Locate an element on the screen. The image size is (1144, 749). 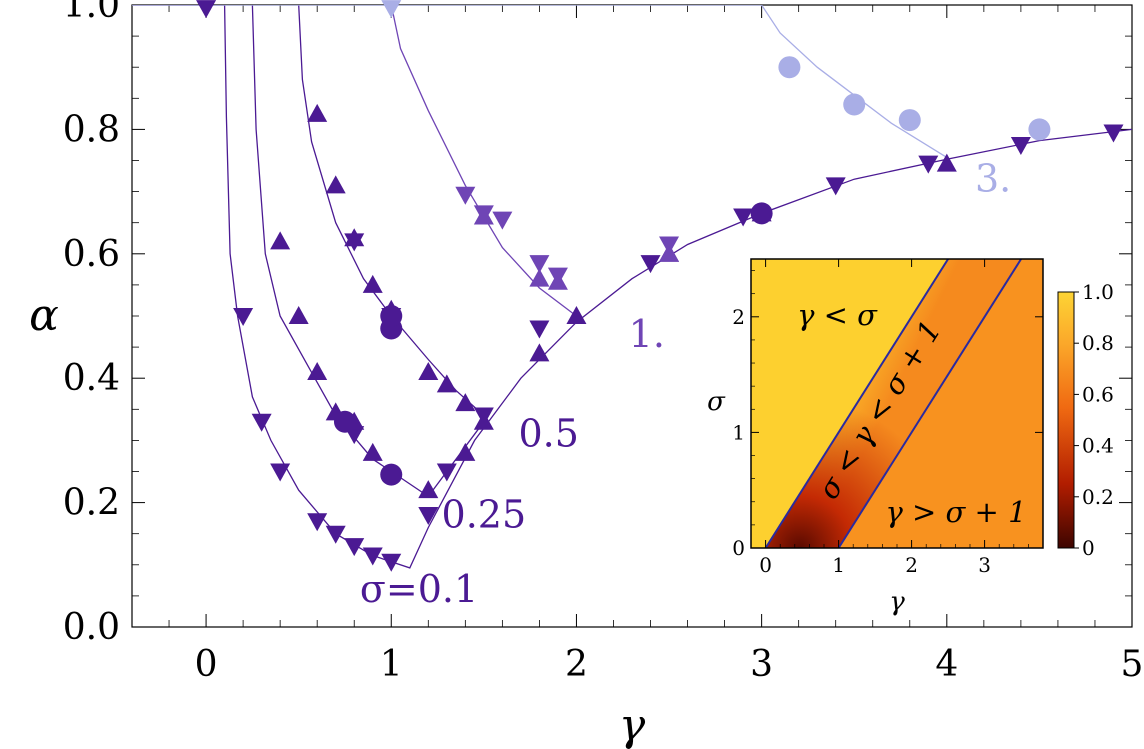
y-axis-title: α is located at coordinates (44, 315).